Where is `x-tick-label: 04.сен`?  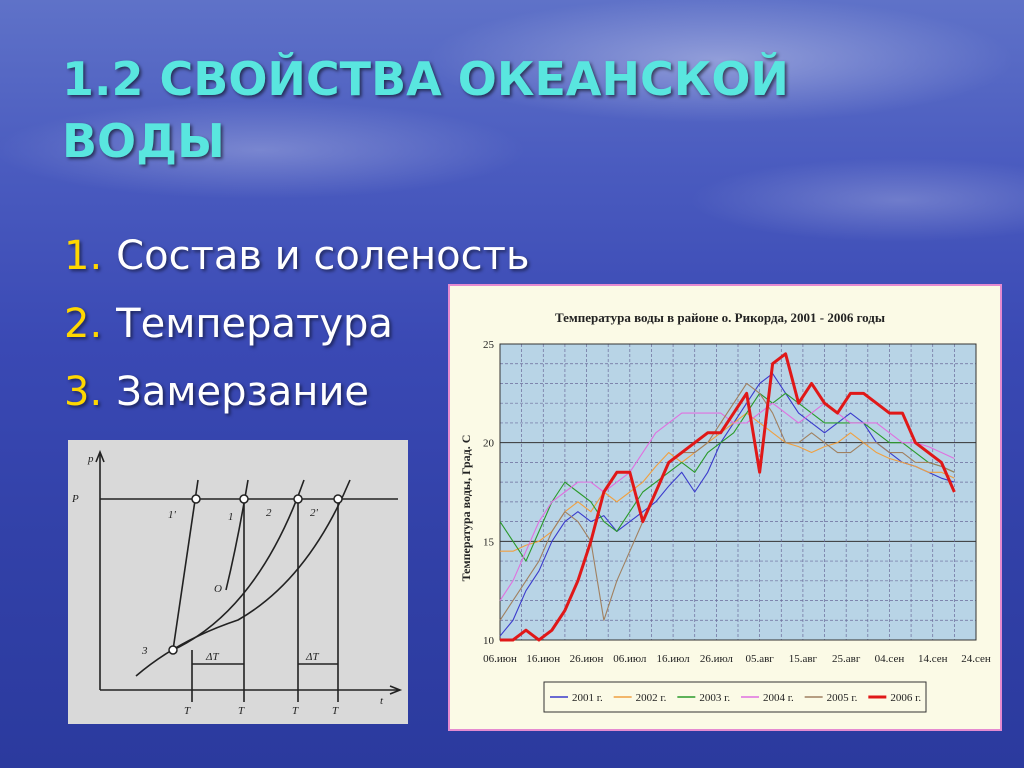 x-tick-label: 04.сен is located at coordinates (890, 659).